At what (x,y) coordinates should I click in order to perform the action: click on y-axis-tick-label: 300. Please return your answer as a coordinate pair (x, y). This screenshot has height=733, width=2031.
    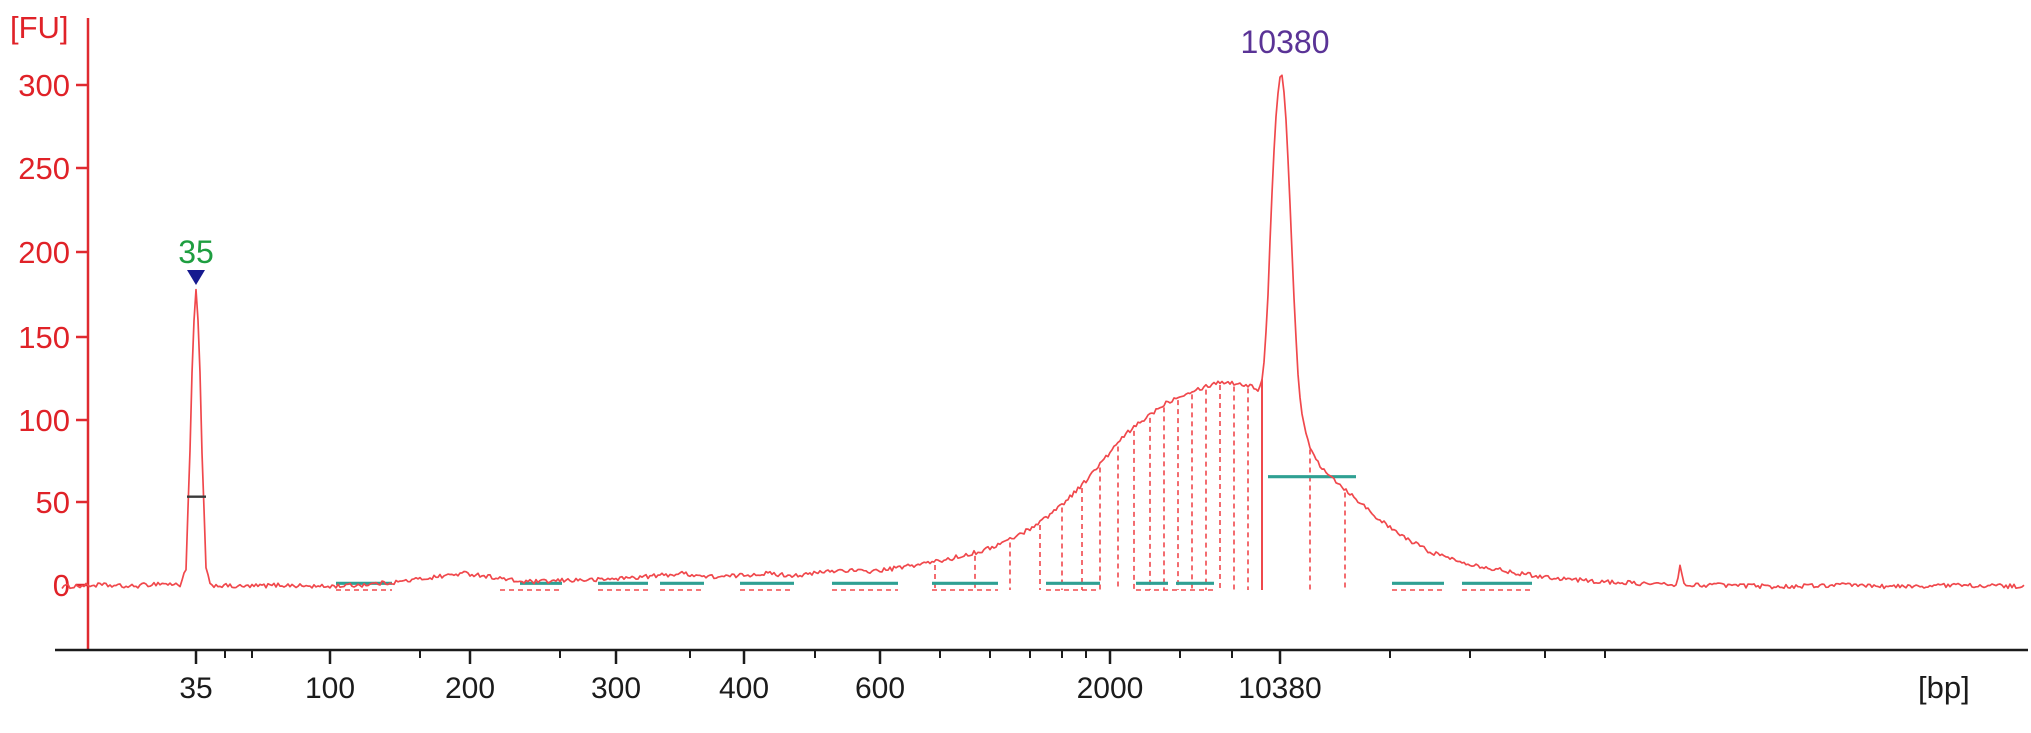
    Looking at the image, I should click on (44, 85).